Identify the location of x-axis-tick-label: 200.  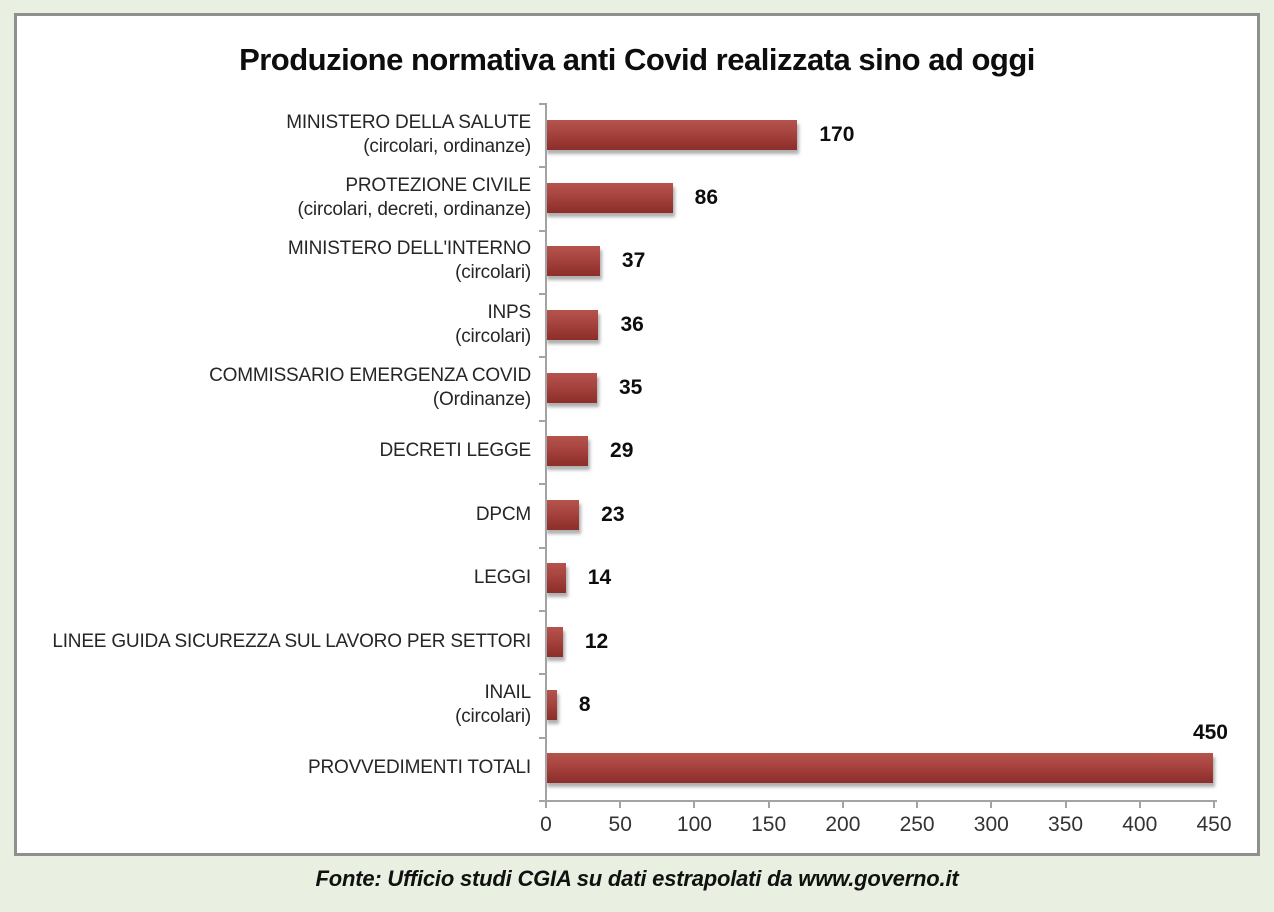
(843, 824).